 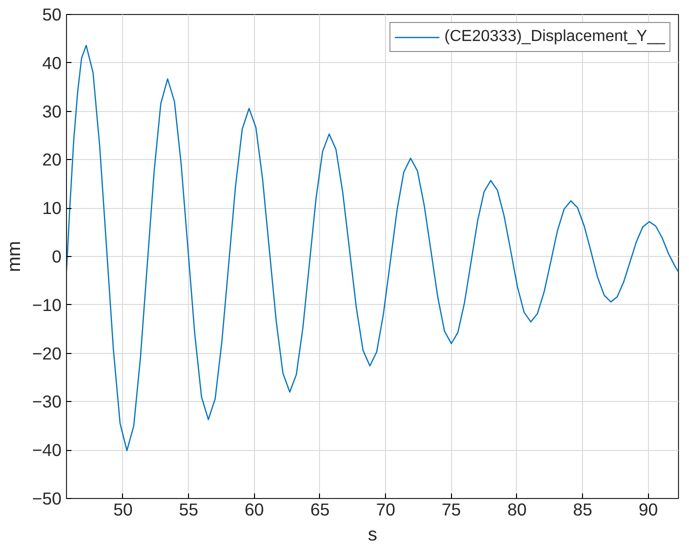 I want to click on y-tick-label: 20, so click(x=52, y=160).